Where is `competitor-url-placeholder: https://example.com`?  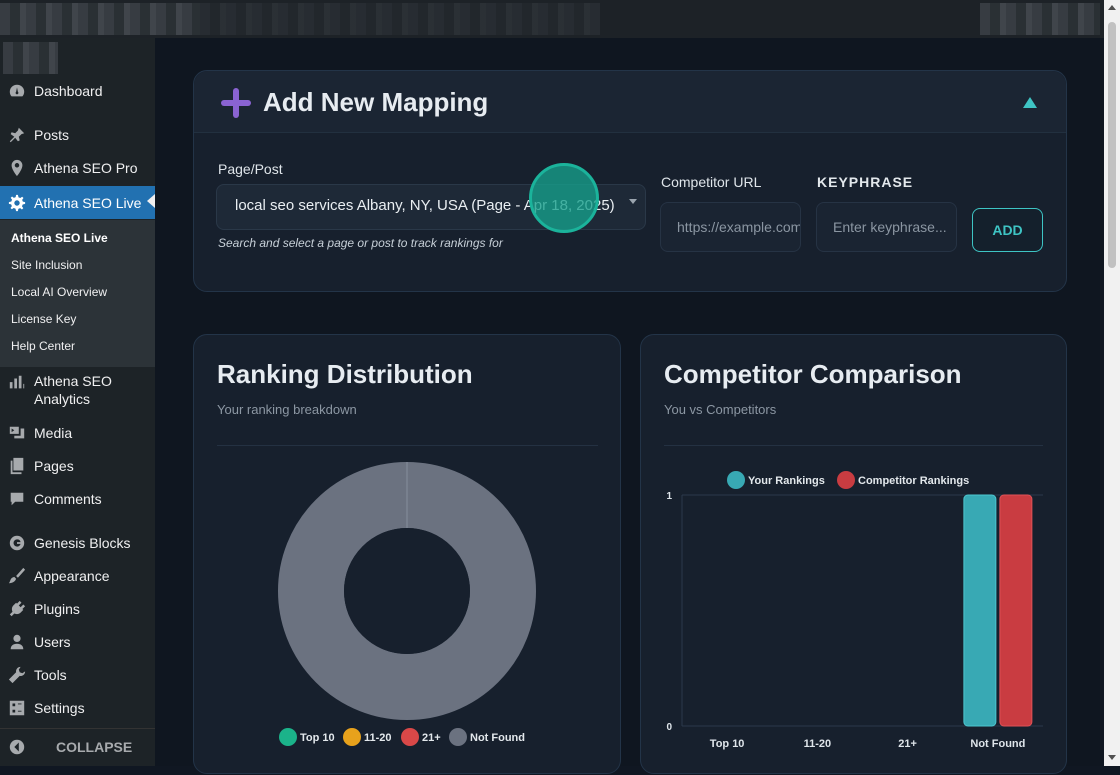
competitor-url-placeholder: https://example.com is located at coordinates (739, 227).